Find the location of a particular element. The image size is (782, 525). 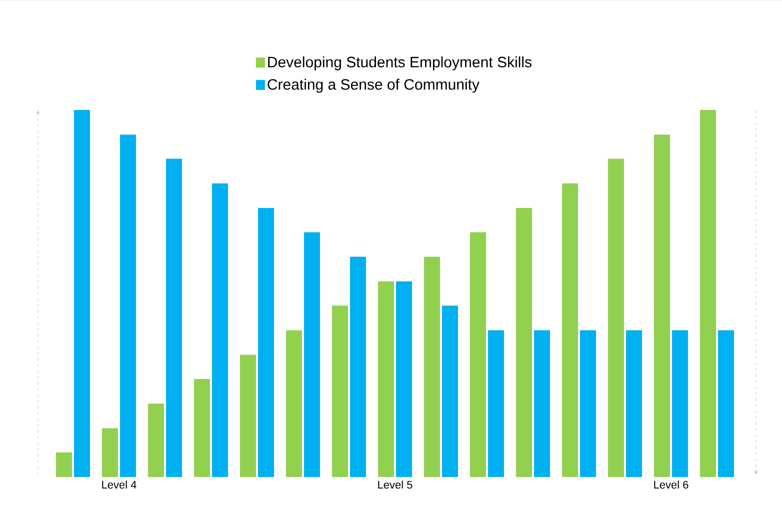

legend-label: Developing Students Employment Skills is located at coordinates (400, 63).